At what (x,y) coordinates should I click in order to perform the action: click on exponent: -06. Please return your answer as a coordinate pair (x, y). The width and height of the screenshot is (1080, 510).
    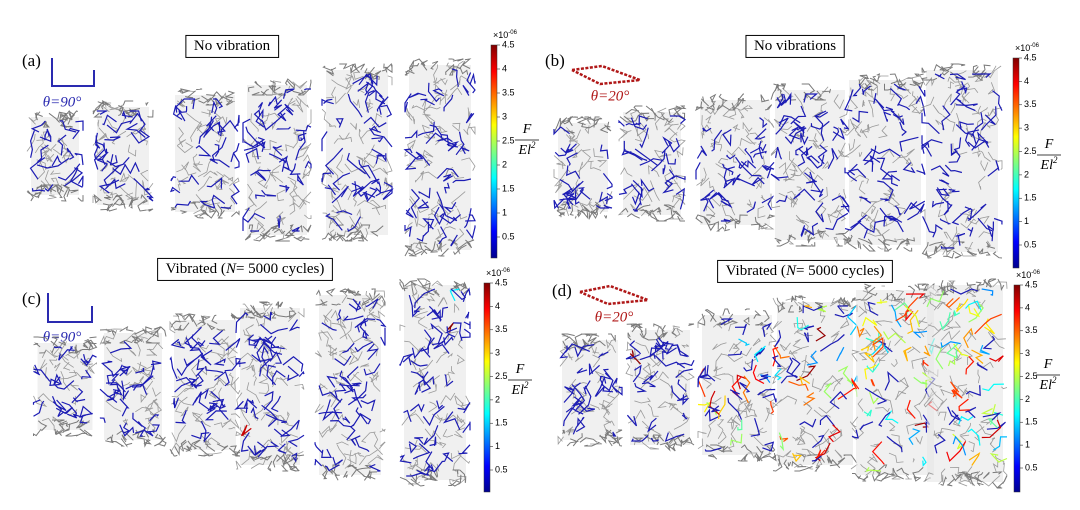
    Looking at the image, I should click on (505, 271).